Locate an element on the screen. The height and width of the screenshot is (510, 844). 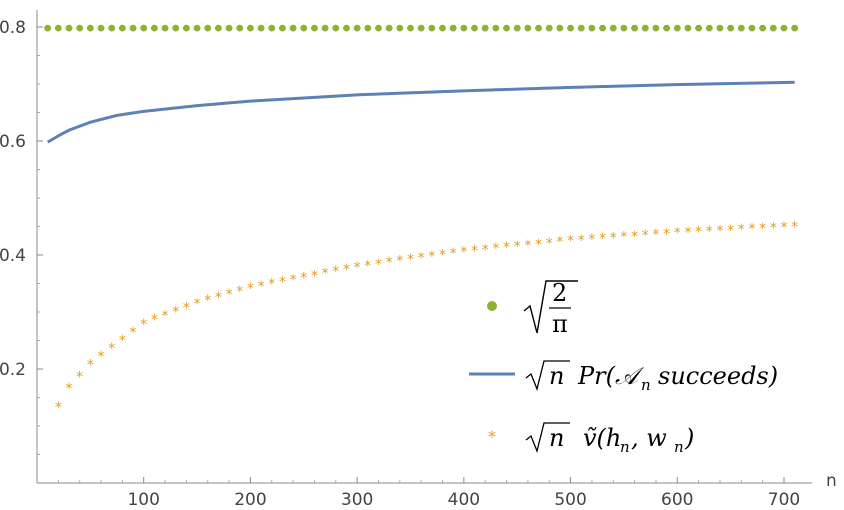
legend-item-v-tilde: * n ṽ(h n , w n ) is located at coordinates (591, 439).